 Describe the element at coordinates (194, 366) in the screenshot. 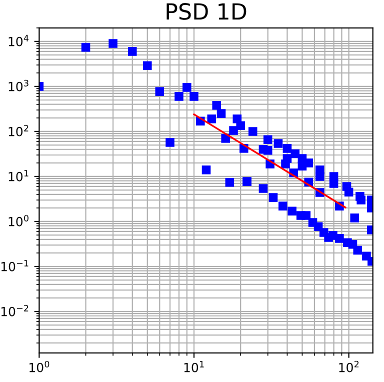

I see `x-tick-label: 10$^{1}$` at that location.